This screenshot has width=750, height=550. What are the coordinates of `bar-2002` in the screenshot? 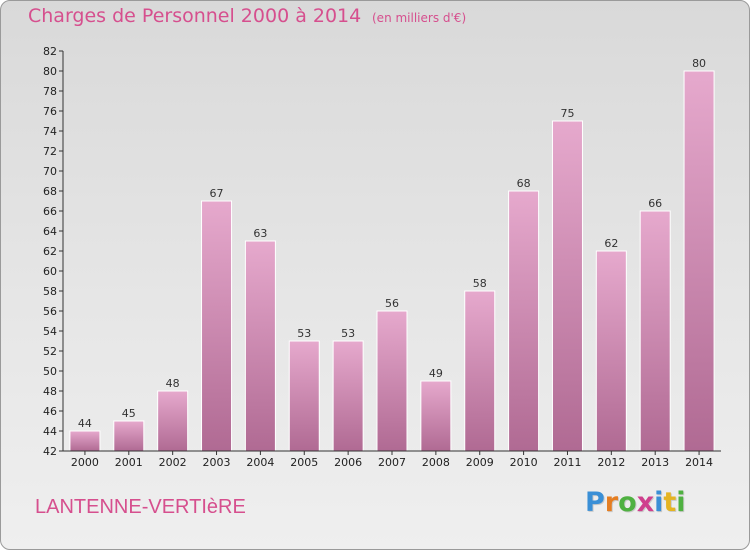 It's located at (173, 421).